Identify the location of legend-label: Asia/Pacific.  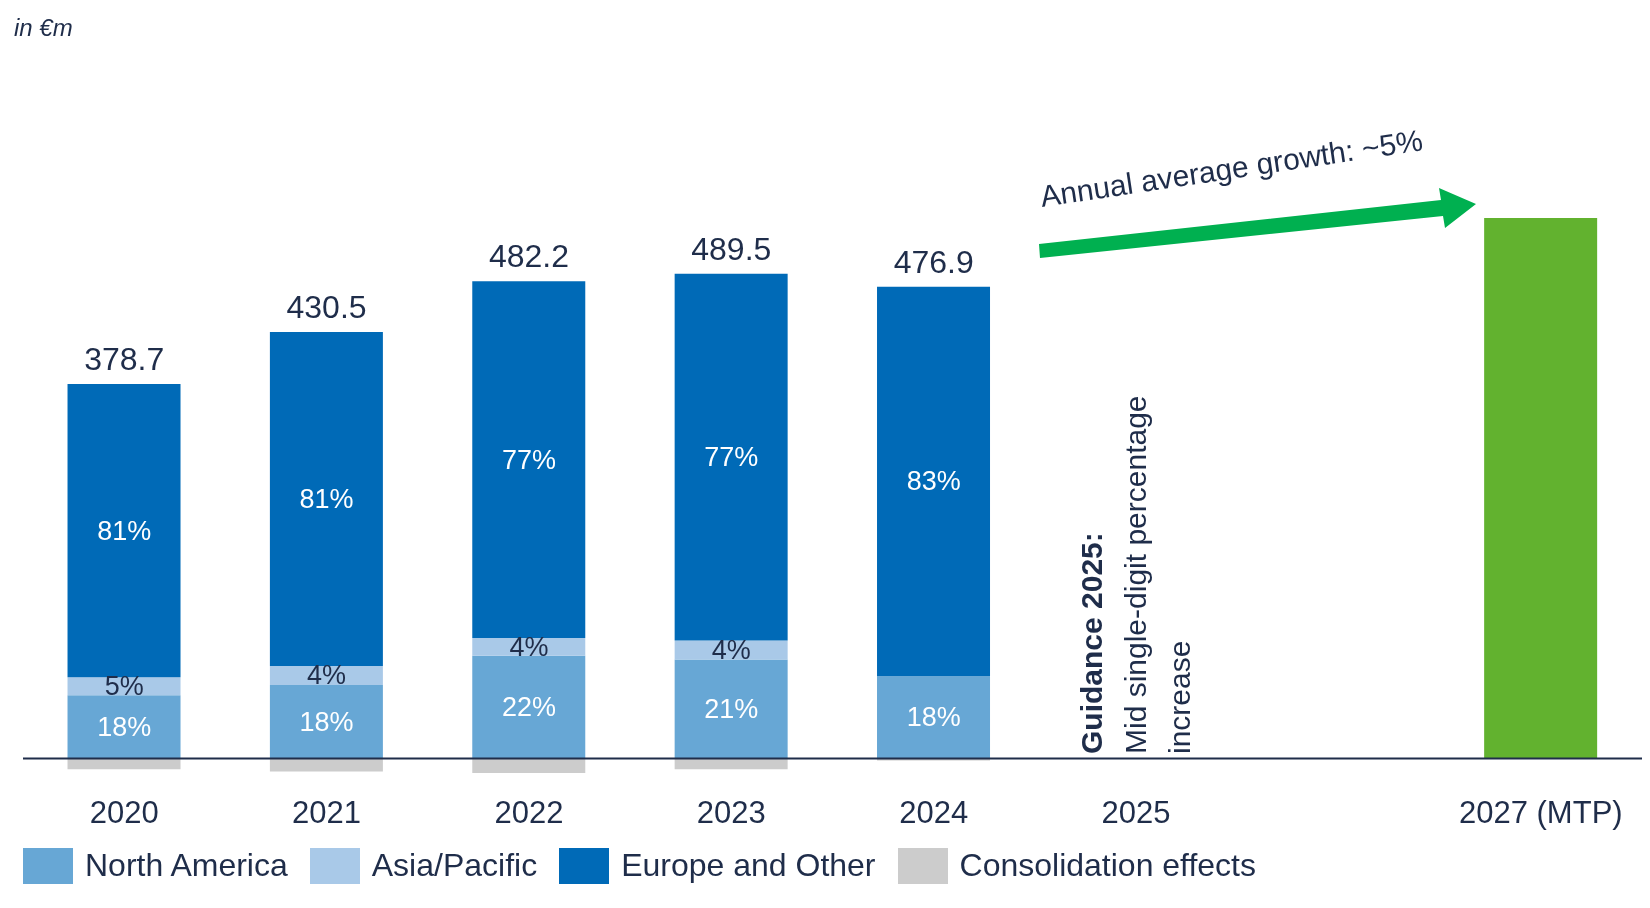
(454, 865).